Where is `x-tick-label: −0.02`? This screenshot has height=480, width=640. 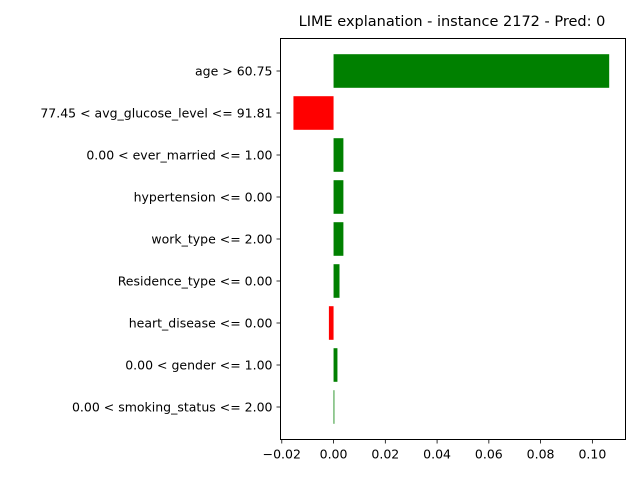
x-tick-label: −0.02 is located at coordinates (282, 454).